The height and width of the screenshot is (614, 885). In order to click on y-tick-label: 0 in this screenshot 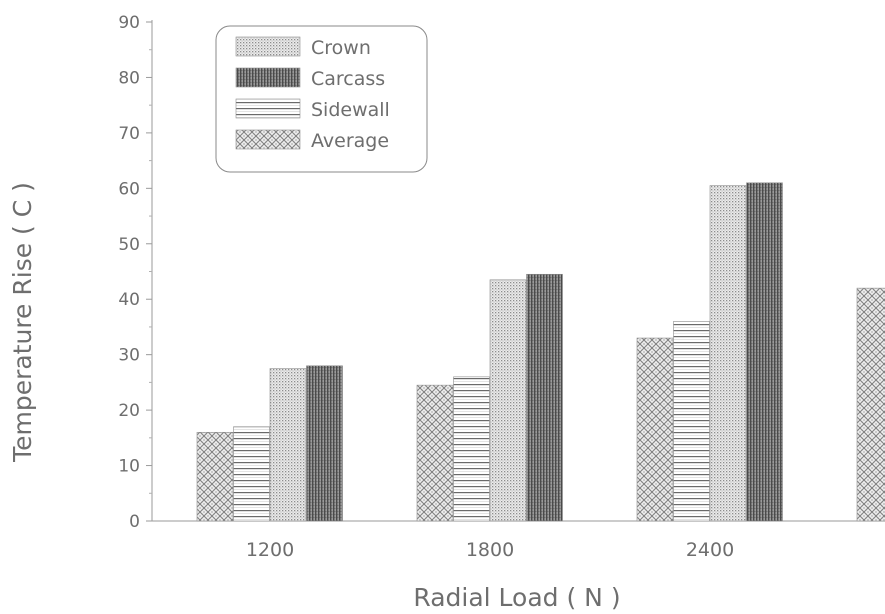, I will do `click(134, 522)`.